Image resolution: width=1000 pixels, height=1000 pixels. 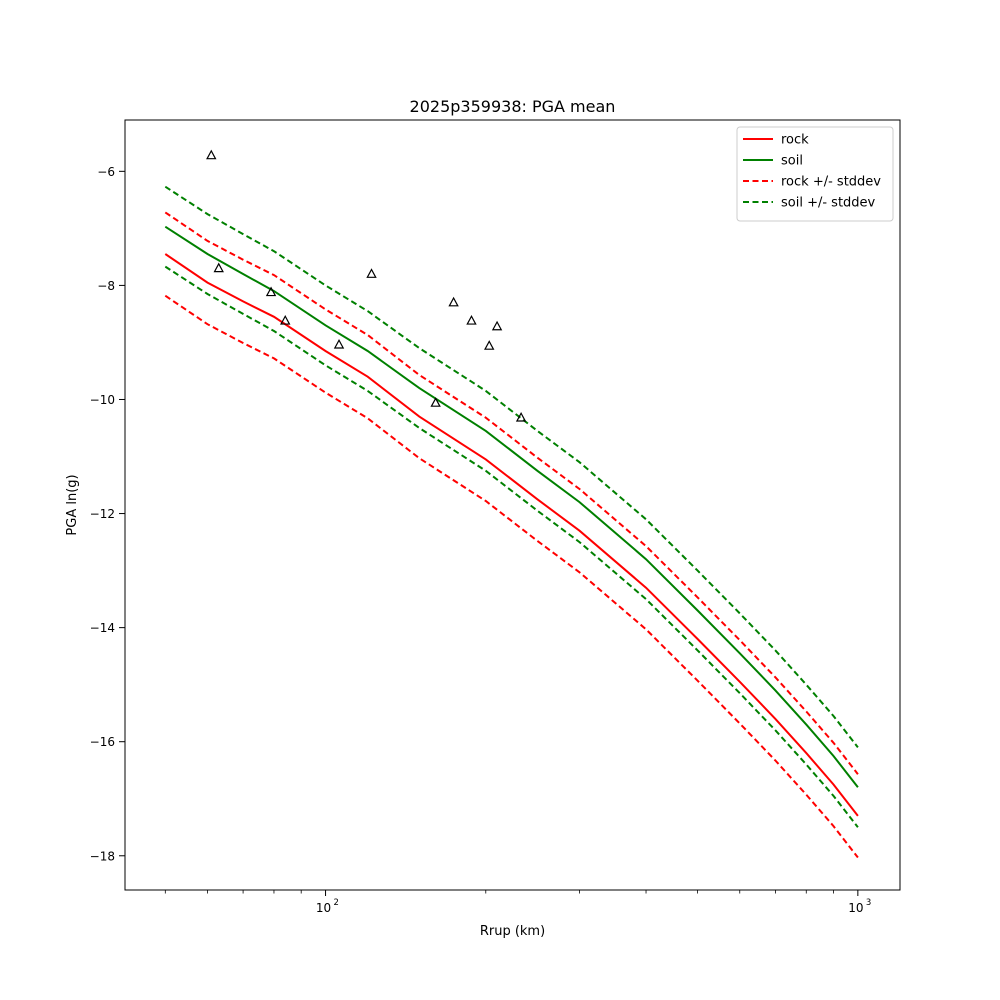 I want to click on chart-title: 2025p359938: PGA mean, so click(x=513, y=106).